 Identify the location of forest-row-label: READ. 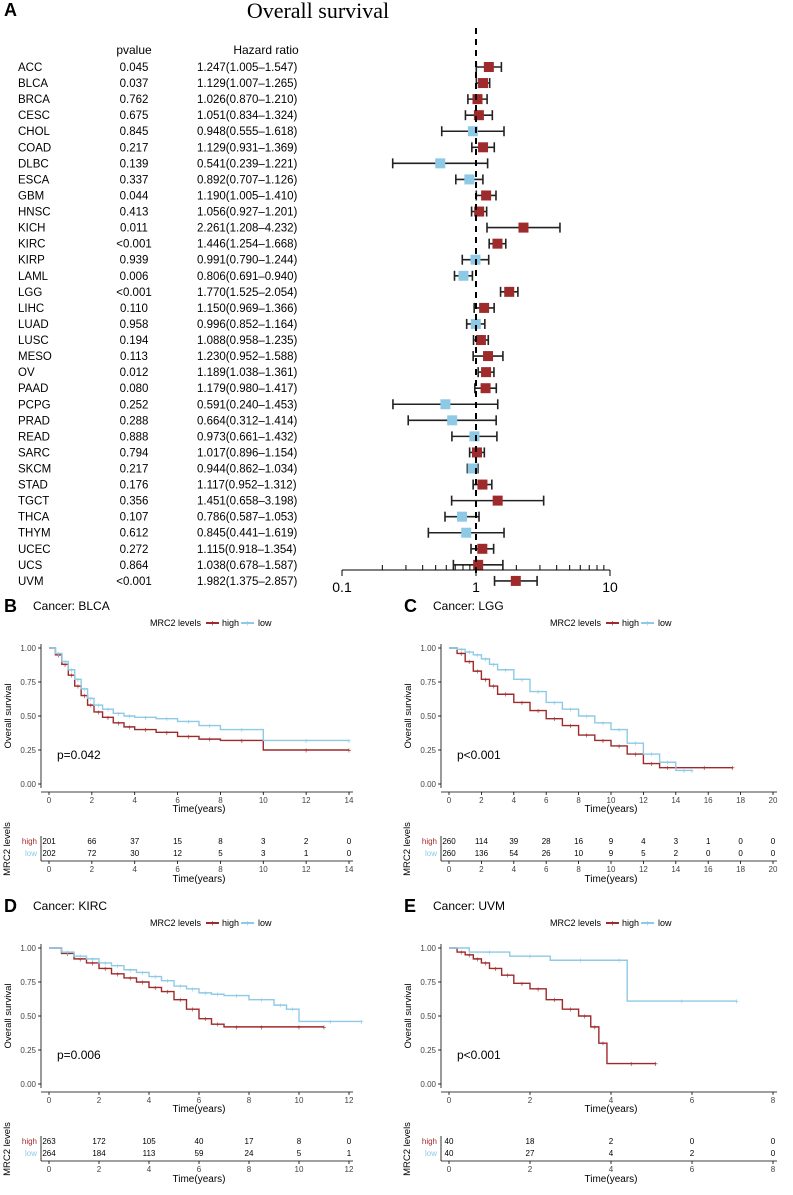
(34, 437).